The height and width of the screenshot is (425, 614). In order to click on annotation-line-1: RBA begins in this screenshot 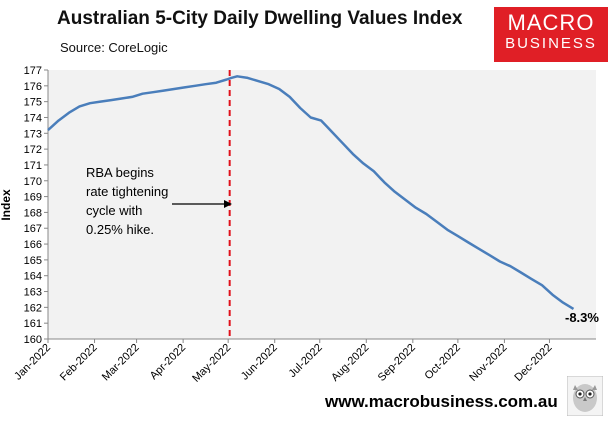, I will do `click(120, 172)`.